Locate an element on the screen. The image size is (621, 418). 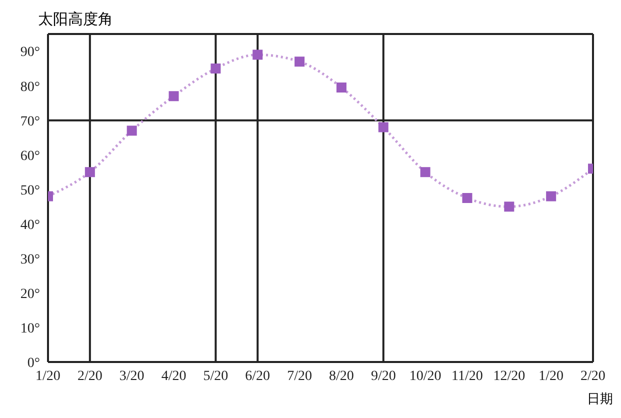
y-tick-label: 20° is located at coordinates (30, 294).